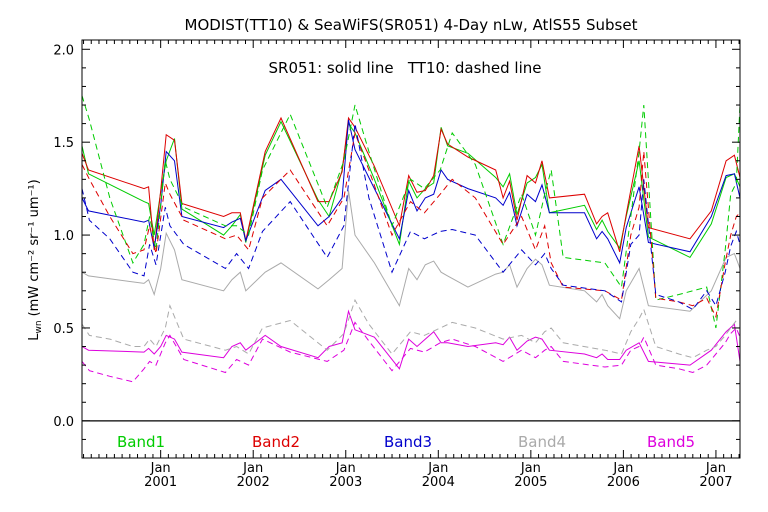 This screenshot has width=768, height=512. Describe the element at coordinates (34, 337) in the screenshot. I see `y-axis-label-main: L` at that location.